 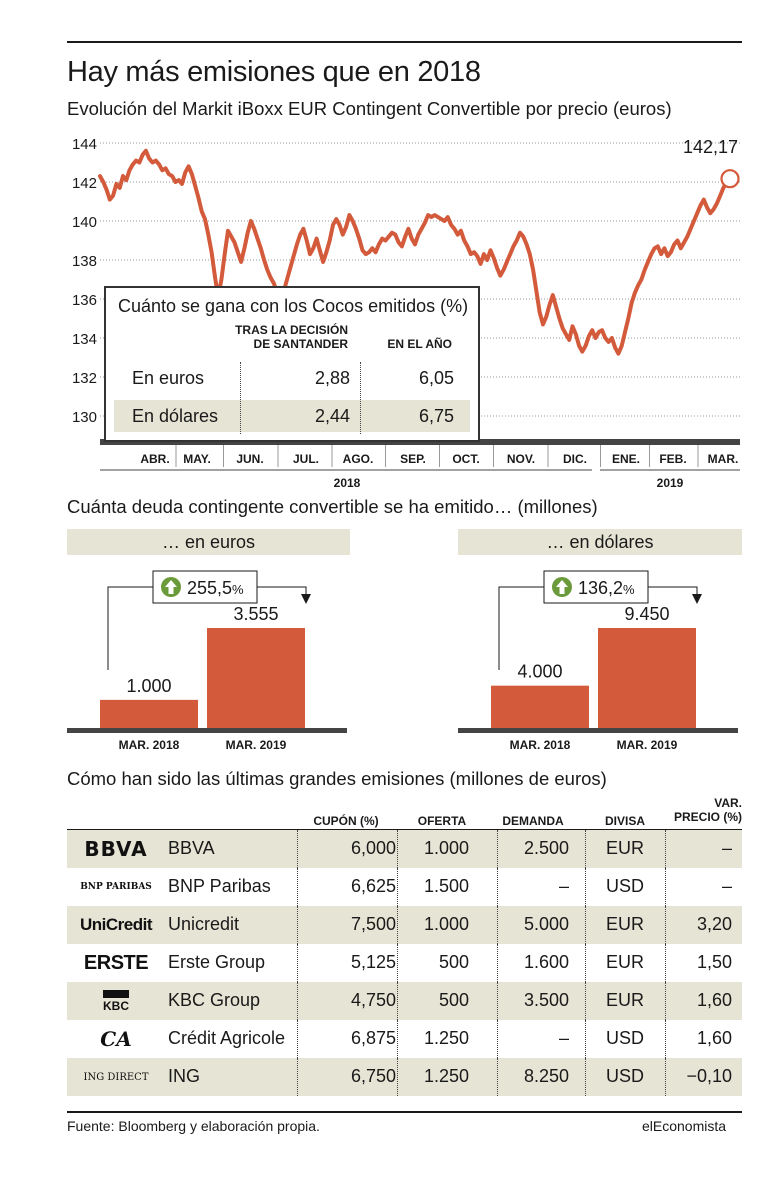 I want to click on bank-name: KBC Group, so click(x=214, y=1000).